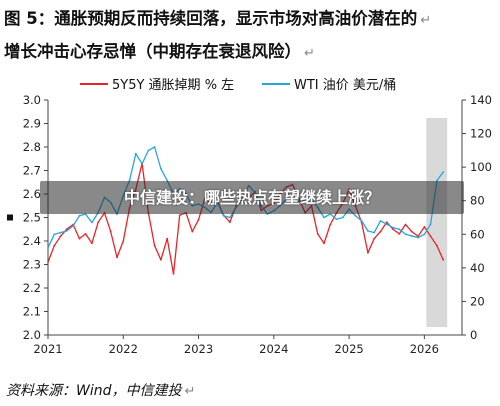 Image resolution: width=500 pixels, height=406 pixels. What do you see at coordinates (123, 349) in the screenshot?
I see `x-tick-label: 2022` at bounding box center [123, 349].